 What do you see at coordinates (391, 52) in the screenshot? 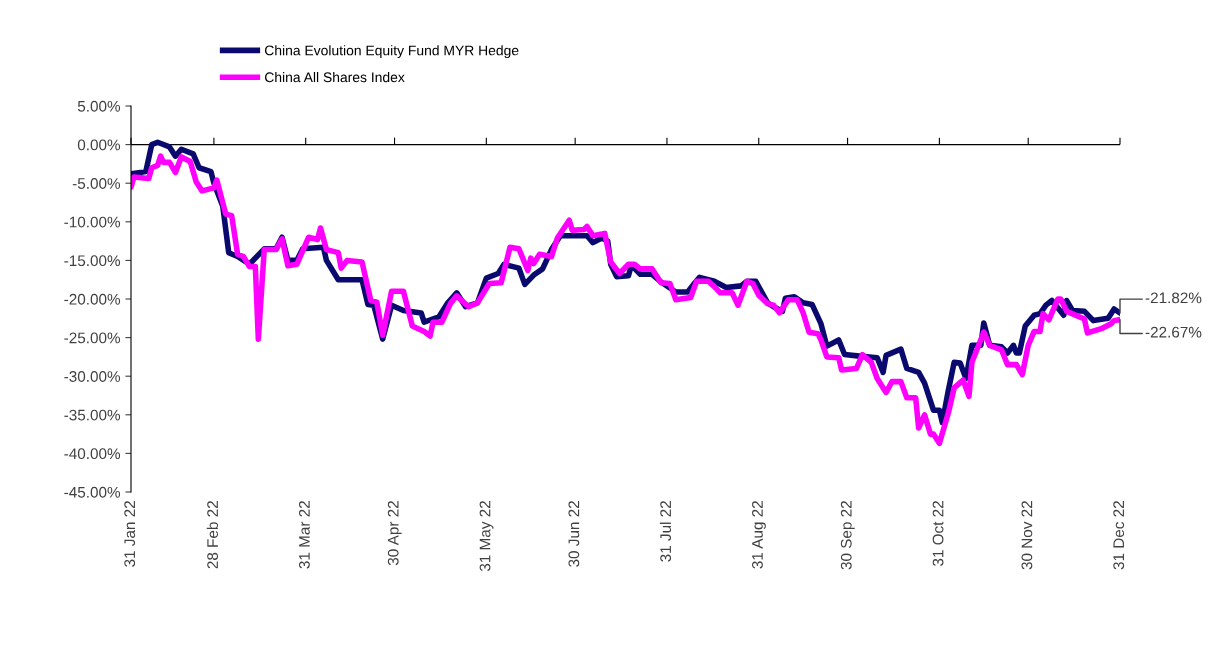
I see `legend-label: China Evolution Equity Fund MYR Hedge` at bounding box center [391, 52].